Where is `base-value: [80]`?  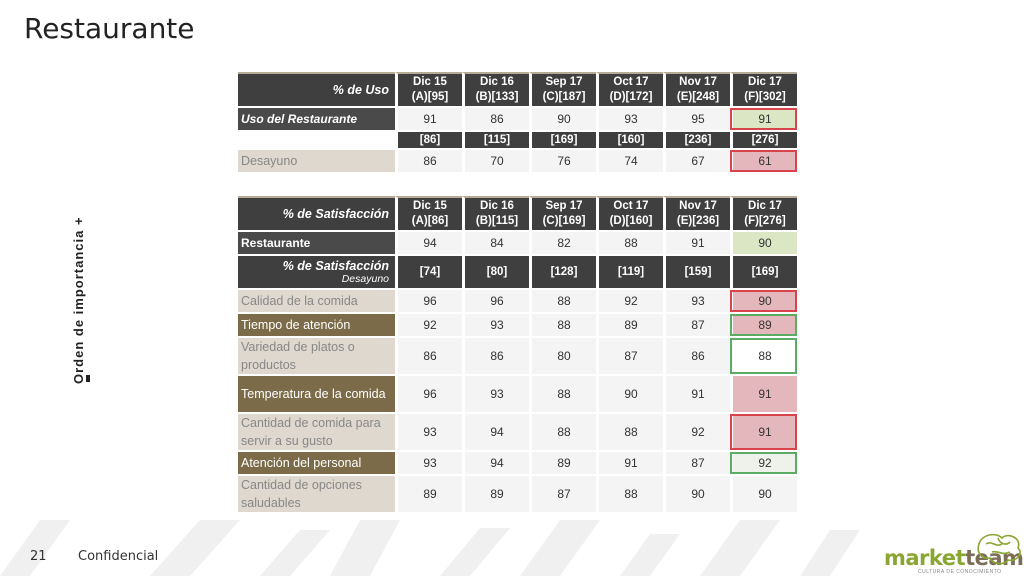
base-value: [80] is located at coordinates (495, 272).